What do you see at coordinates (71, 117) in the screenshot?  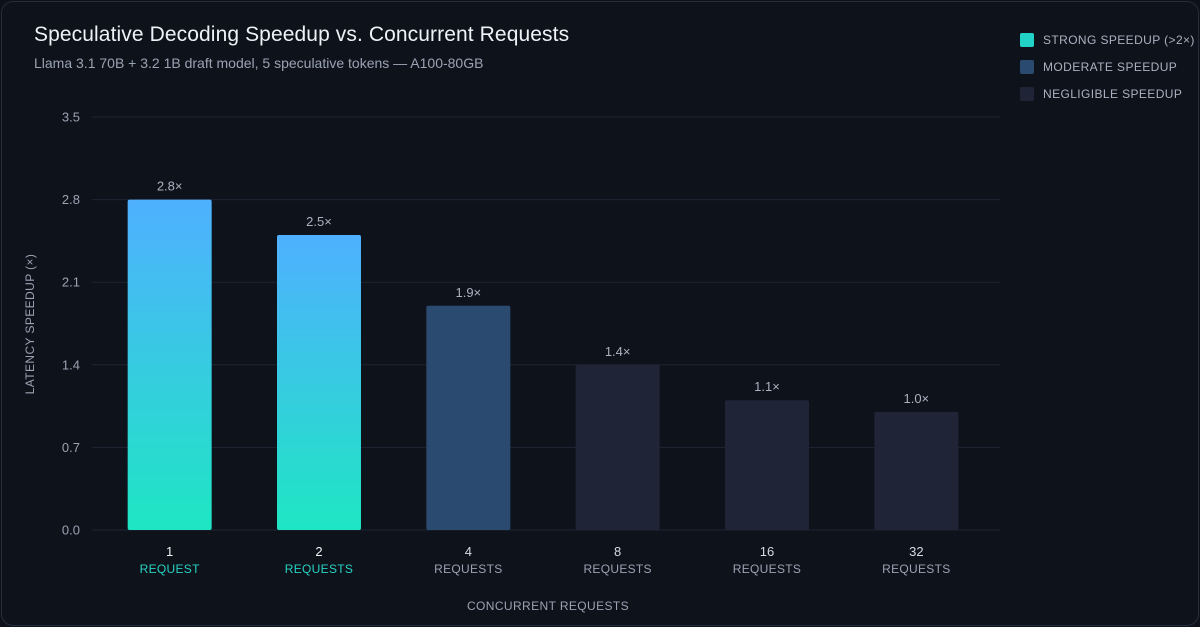 I see `y-tick-label: 3.5` at bounding box center [71, 117].